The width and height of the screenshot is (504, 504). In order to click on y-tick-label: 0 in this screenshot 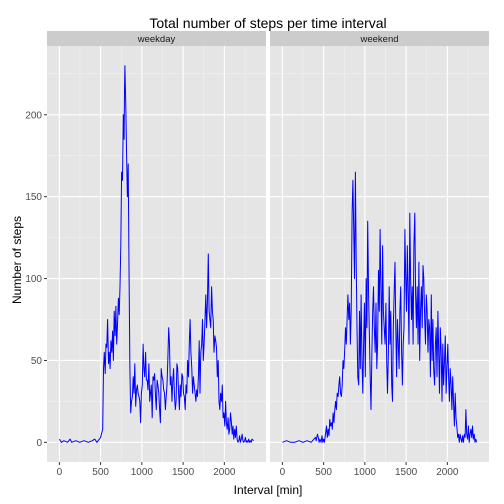, I will do `click(39, 443)`.